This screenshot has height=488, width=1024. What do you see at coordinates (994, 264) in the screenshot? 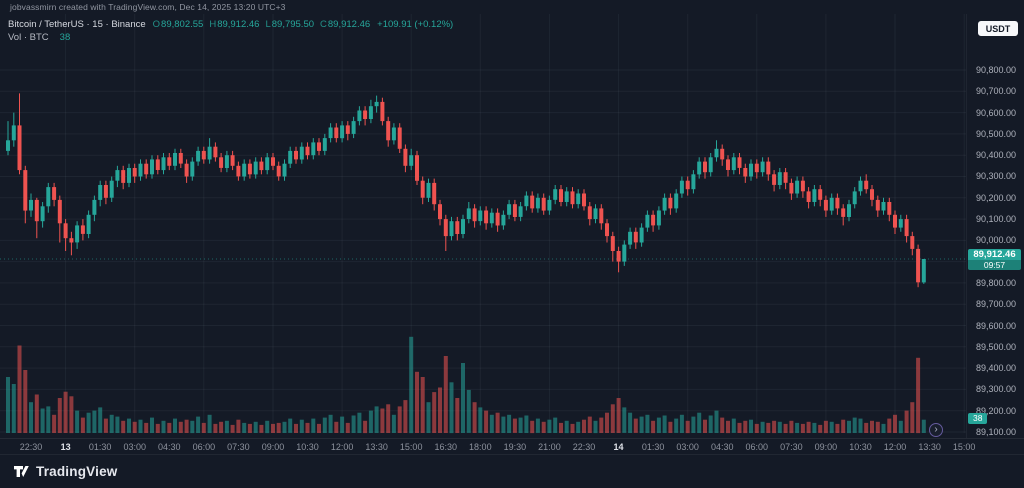
I see `bar-countdown: 09:57` at bounding box center [994, 264].